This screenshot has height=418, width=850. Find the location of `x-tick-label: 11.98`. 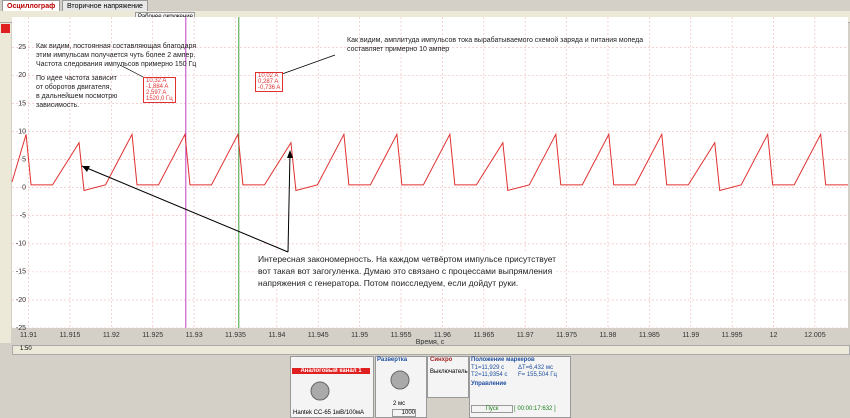

x-tick-label: 11.98 is located at coordinates (607, 335).